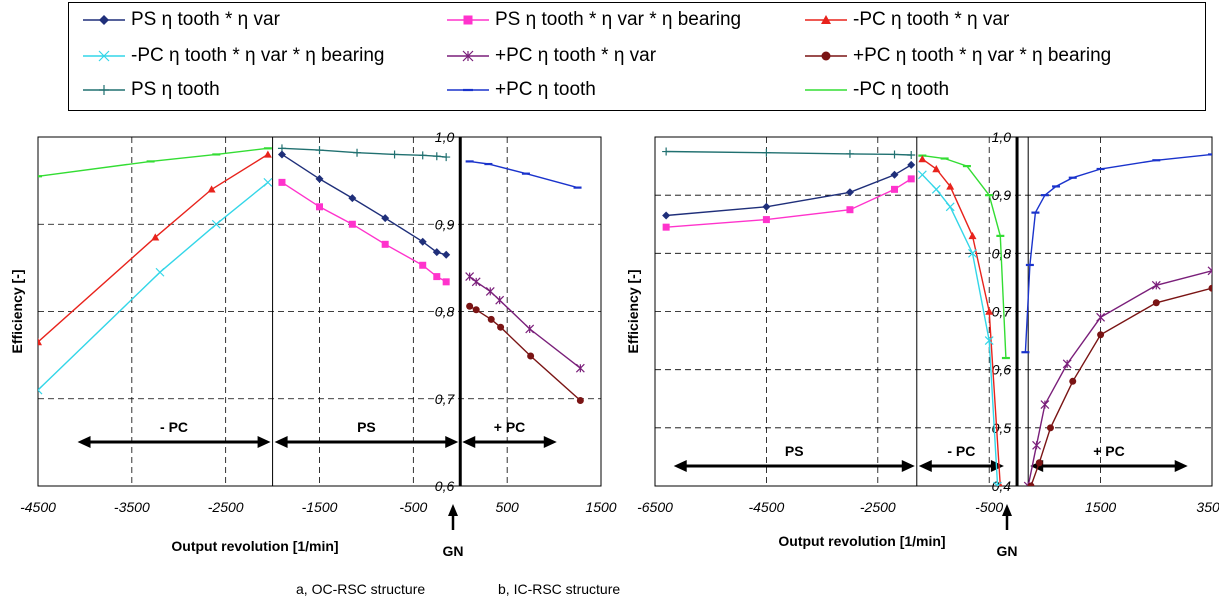 The height and width of the screenshot is (603, 1219). I want to click on x-tick-label: -2500, so click(878, 507).